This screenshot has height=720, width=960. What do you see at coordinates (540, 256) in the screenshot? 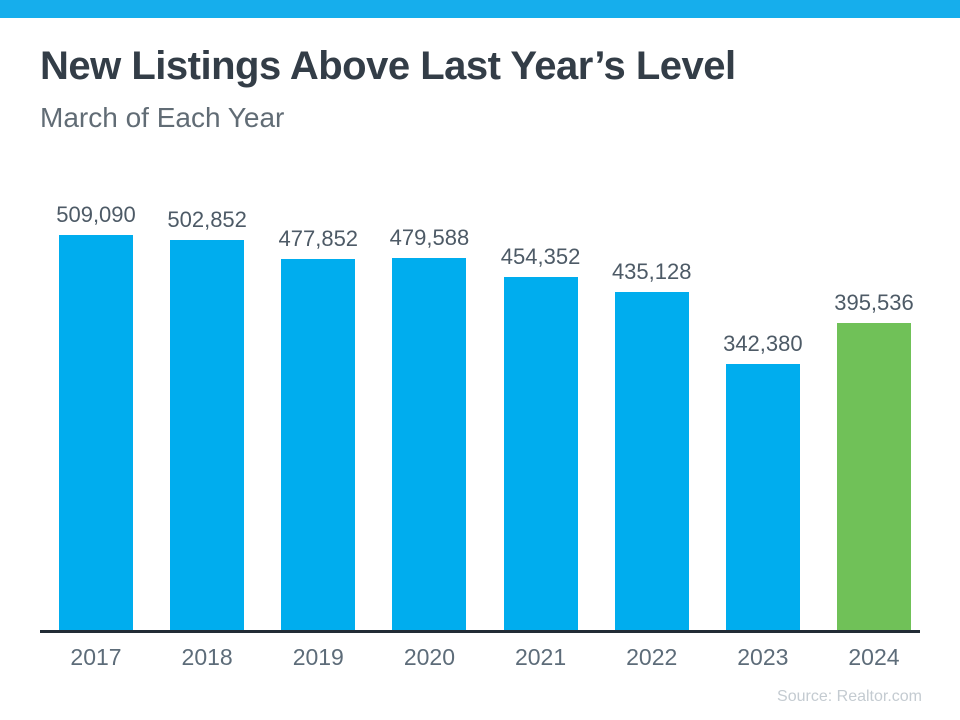
I see `bar-value-label-2021: 454,352` at bounding box center [540, 256].